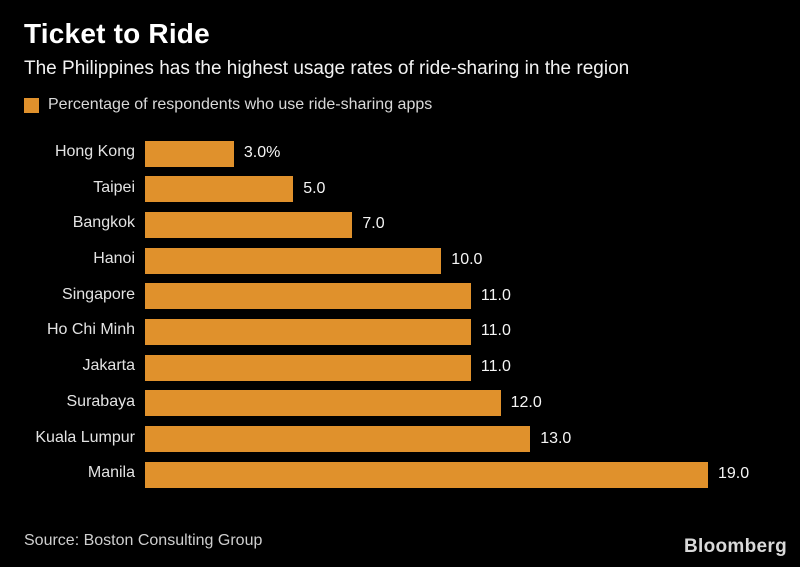  Describe the element at coordinates (101, 401) in the screenshot. I see `category-label: Surabaya` at that location.